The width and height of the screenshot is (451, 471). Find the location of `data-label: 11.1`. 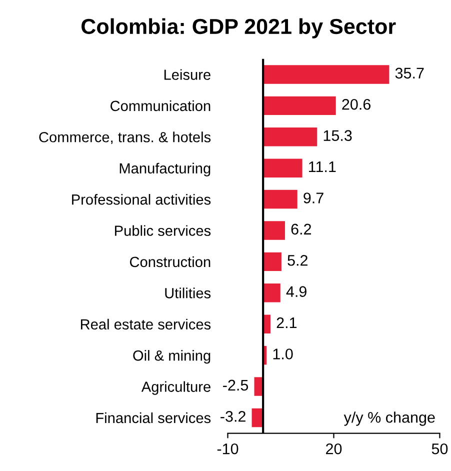

data-label: 11.1 is located at coordinates (322, 167).